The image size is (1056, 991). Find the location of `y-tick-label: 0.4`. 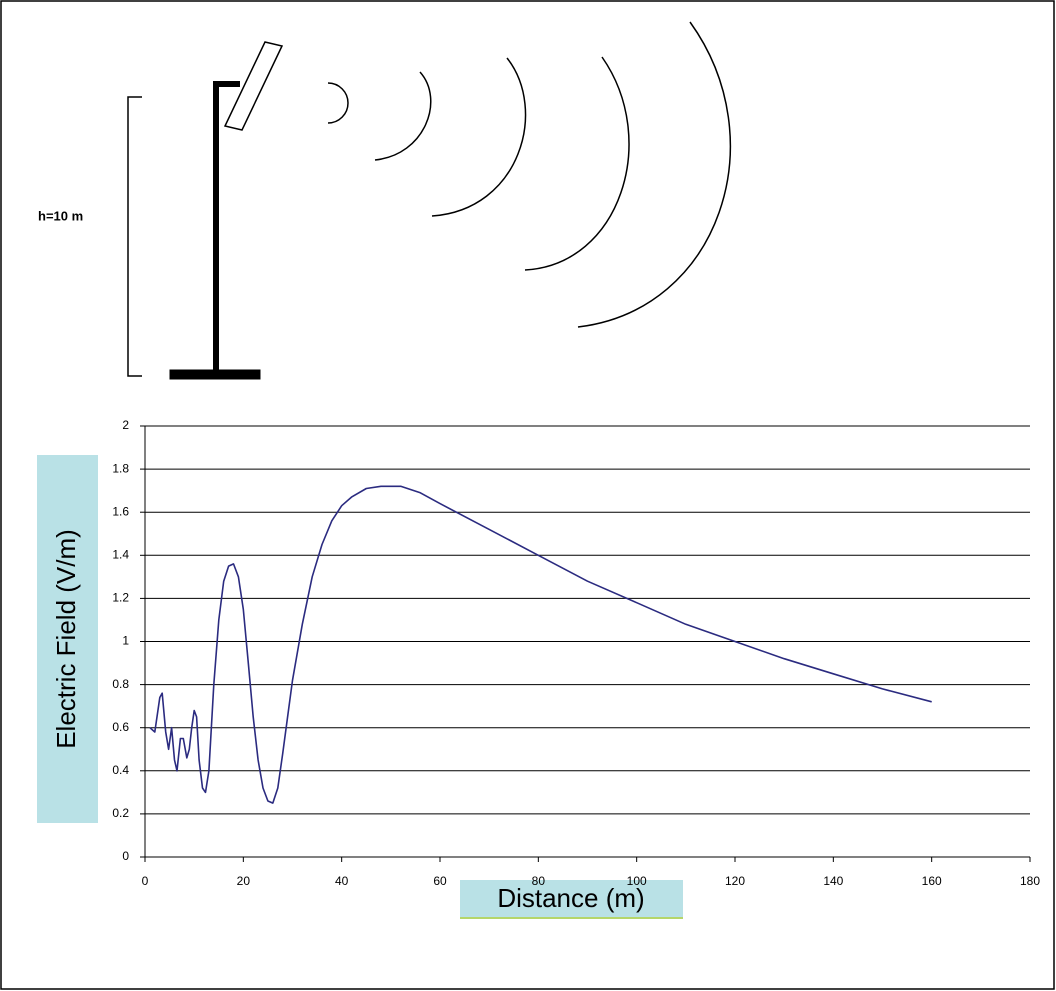

y-tick-label: 0.4 is located at coordinates (120, 770).